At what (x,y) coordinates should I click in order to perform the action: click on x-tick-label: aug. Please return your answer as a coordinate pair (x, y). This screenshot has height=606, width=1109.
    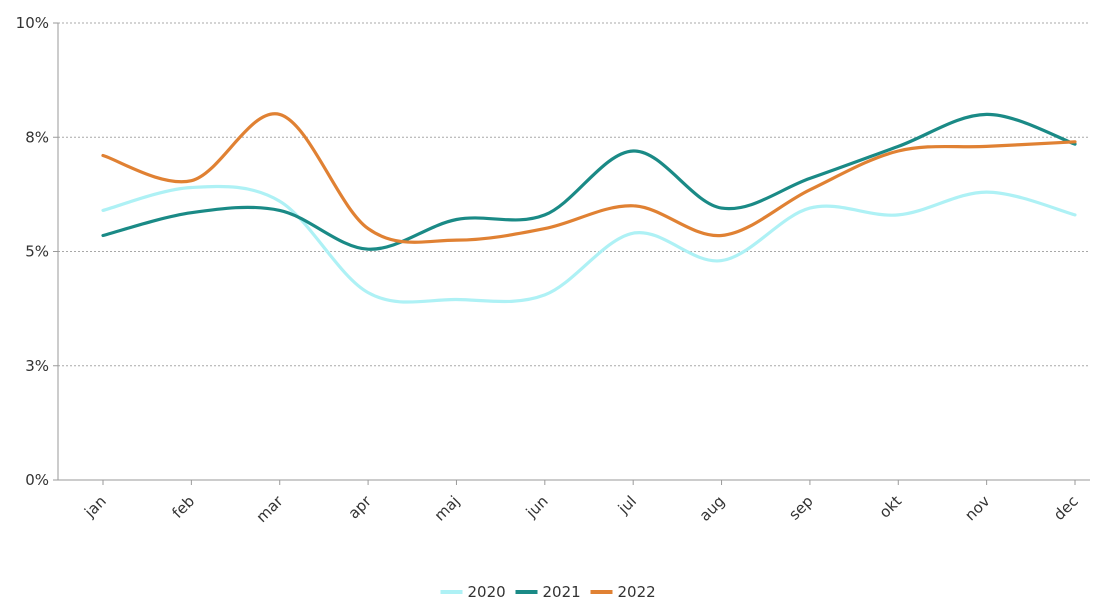
    Looking at the image, I should click on (712, 508).